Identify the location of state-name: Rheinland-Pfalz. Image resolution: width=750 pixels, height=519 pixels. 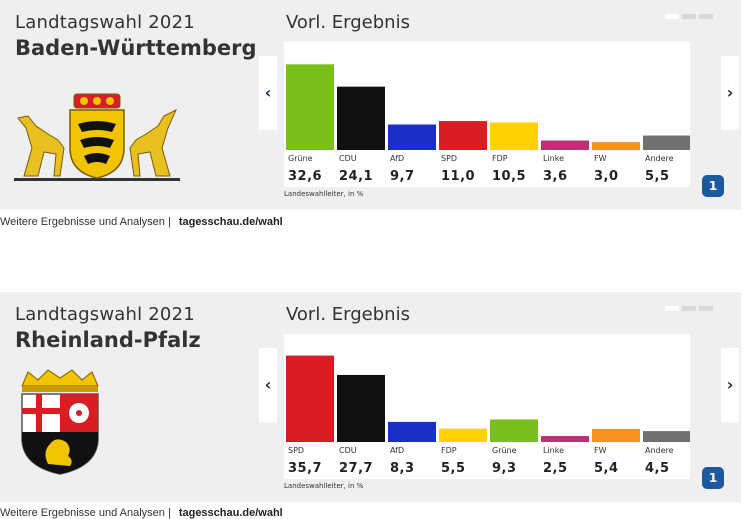
(108, 340).